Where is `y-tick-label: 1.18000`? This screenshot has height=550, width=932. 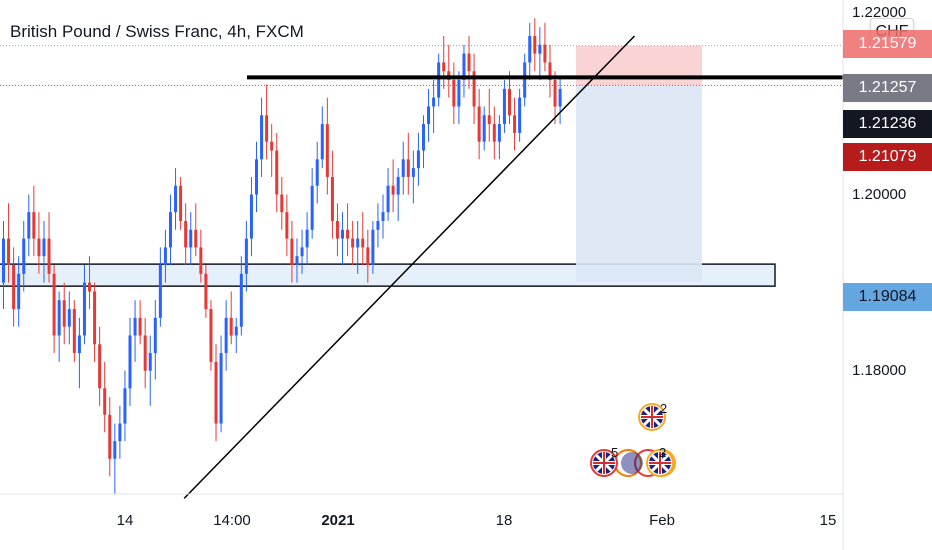 y-tick-label: 1.18000 is located at coordinates (879, 370).